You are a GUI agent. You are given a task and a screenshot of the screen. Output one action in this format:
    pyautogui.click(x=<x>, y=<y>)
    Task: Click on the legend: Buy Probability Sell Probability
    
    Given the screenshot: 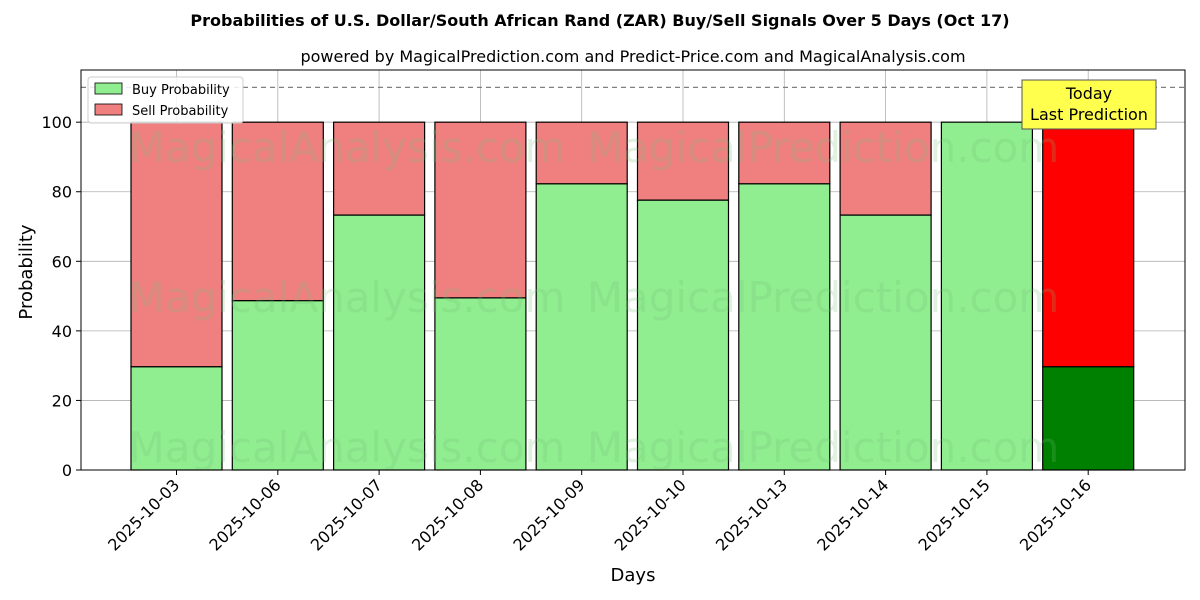 What is the action you would take?
    pyautogui.click(x=165, y=100)
    